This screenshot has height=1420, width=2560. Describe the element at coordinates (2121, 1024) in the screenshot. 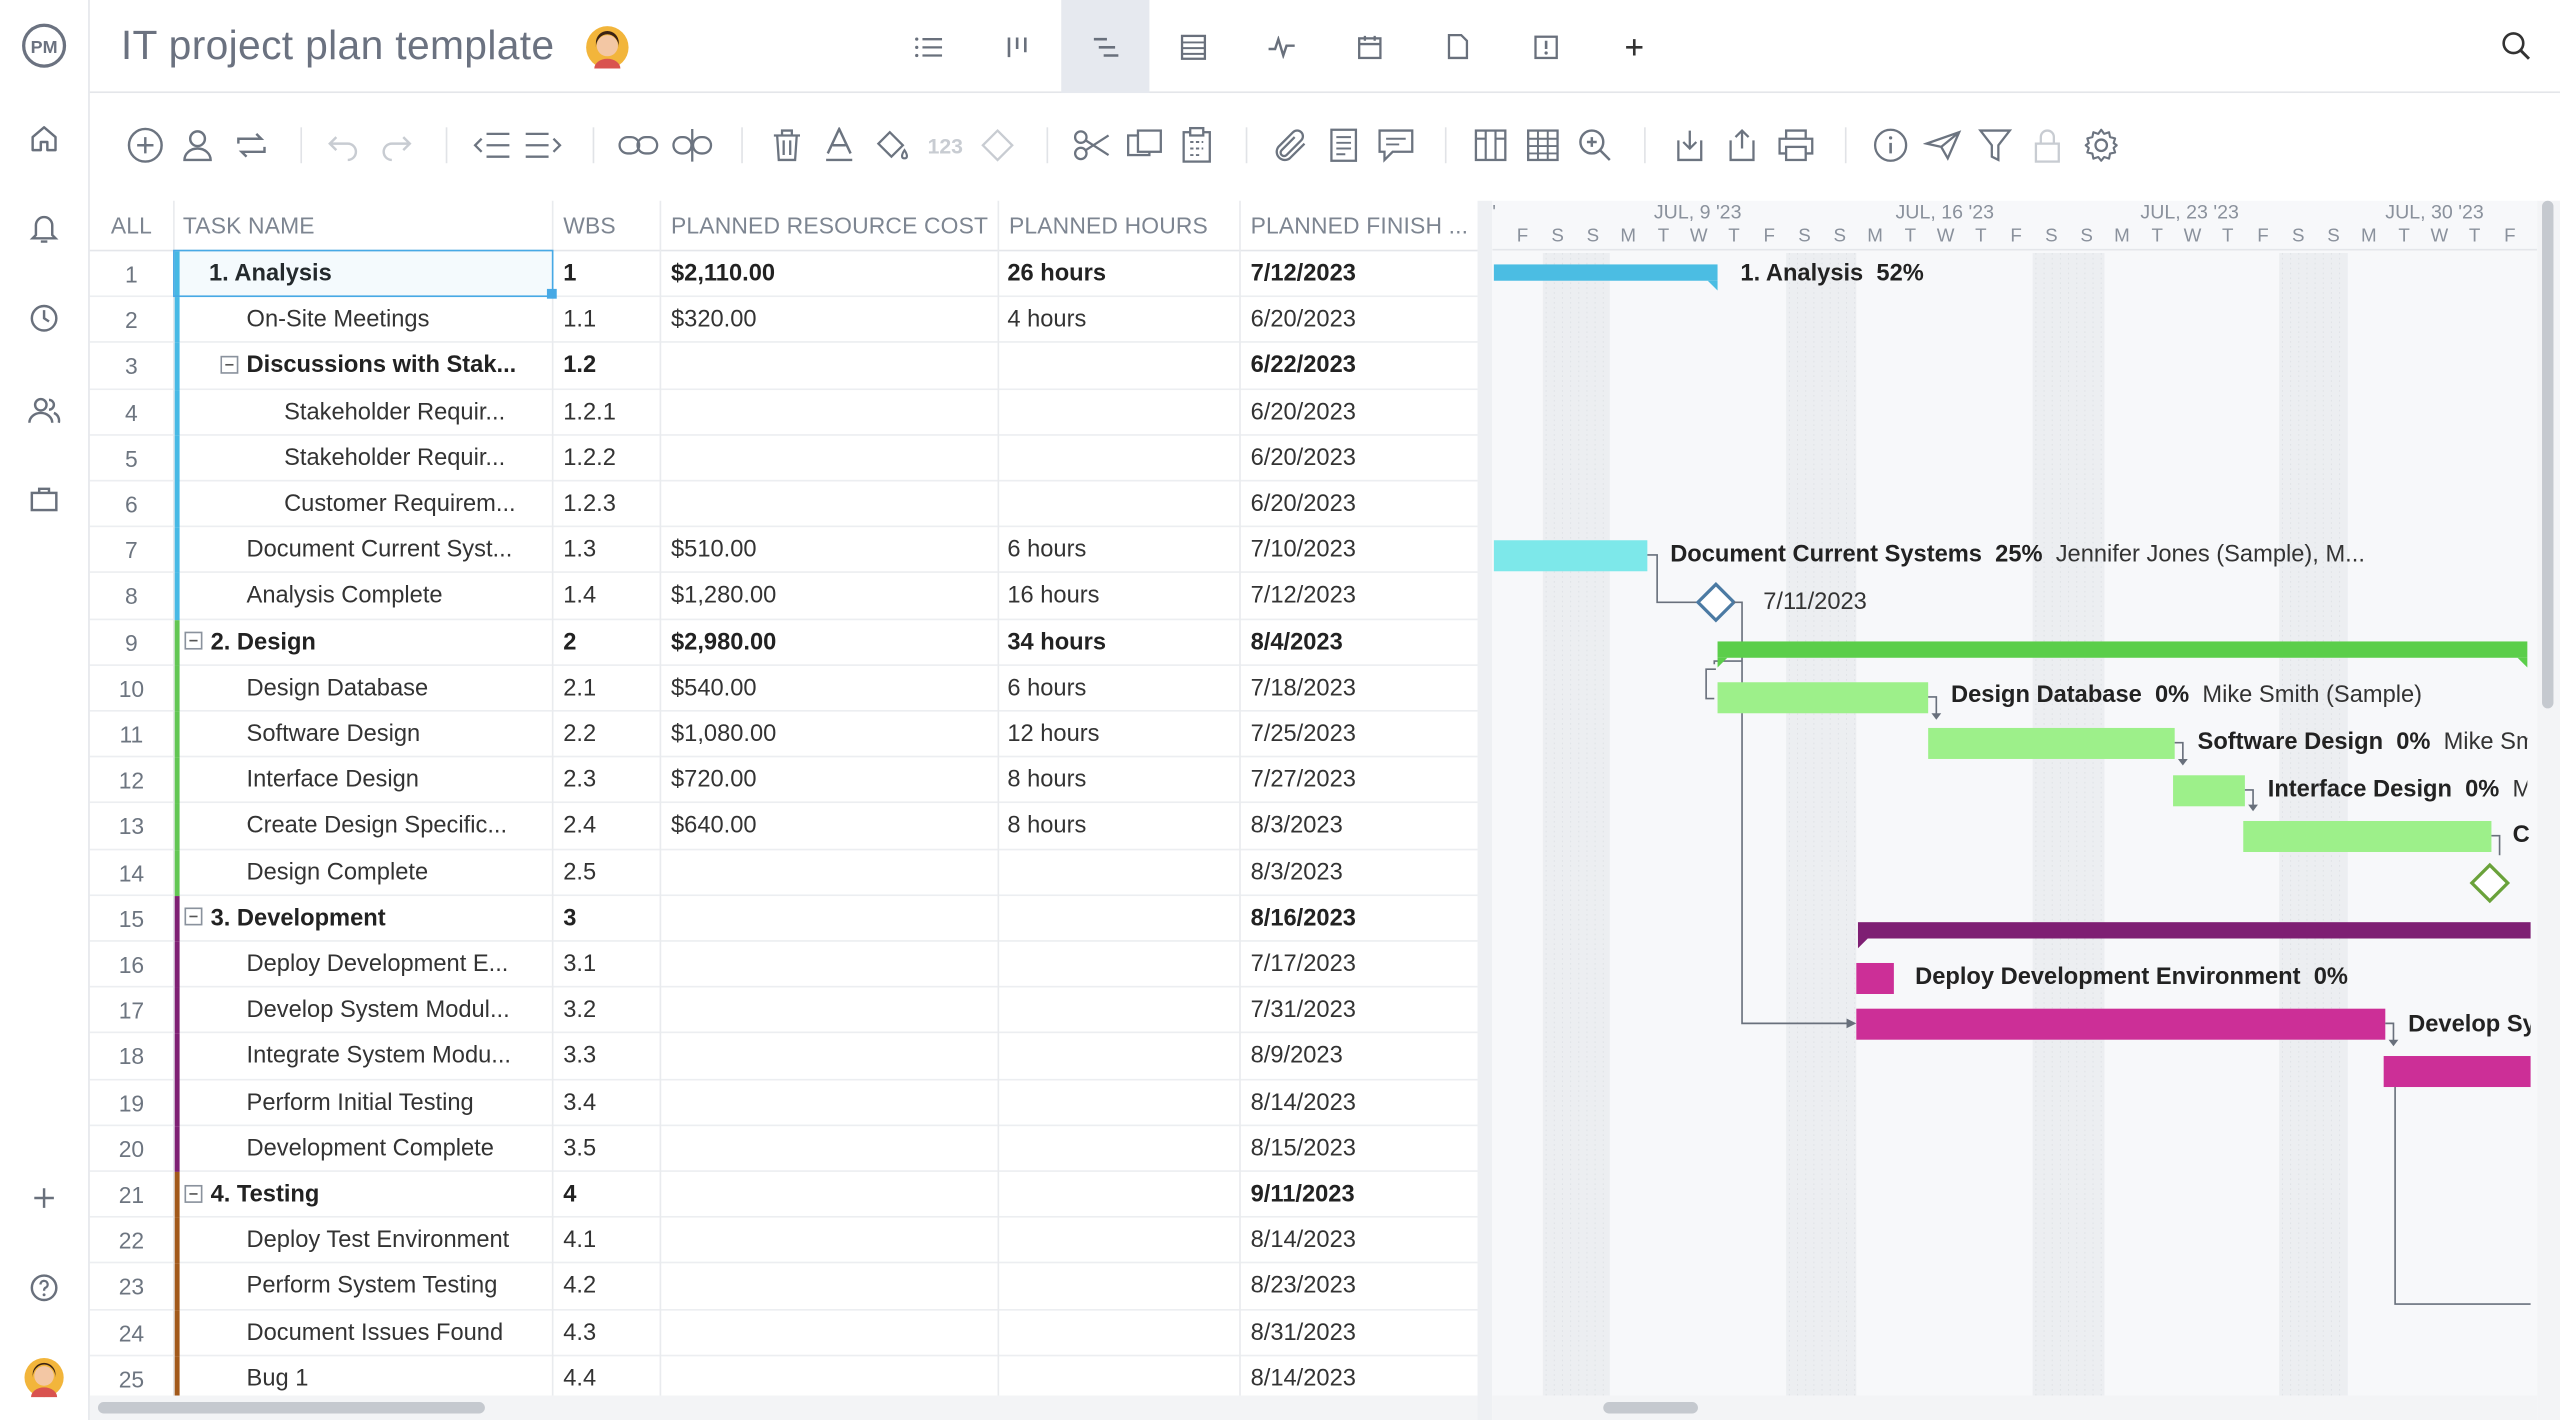

I see `develop-system-modules-bar` at that location.